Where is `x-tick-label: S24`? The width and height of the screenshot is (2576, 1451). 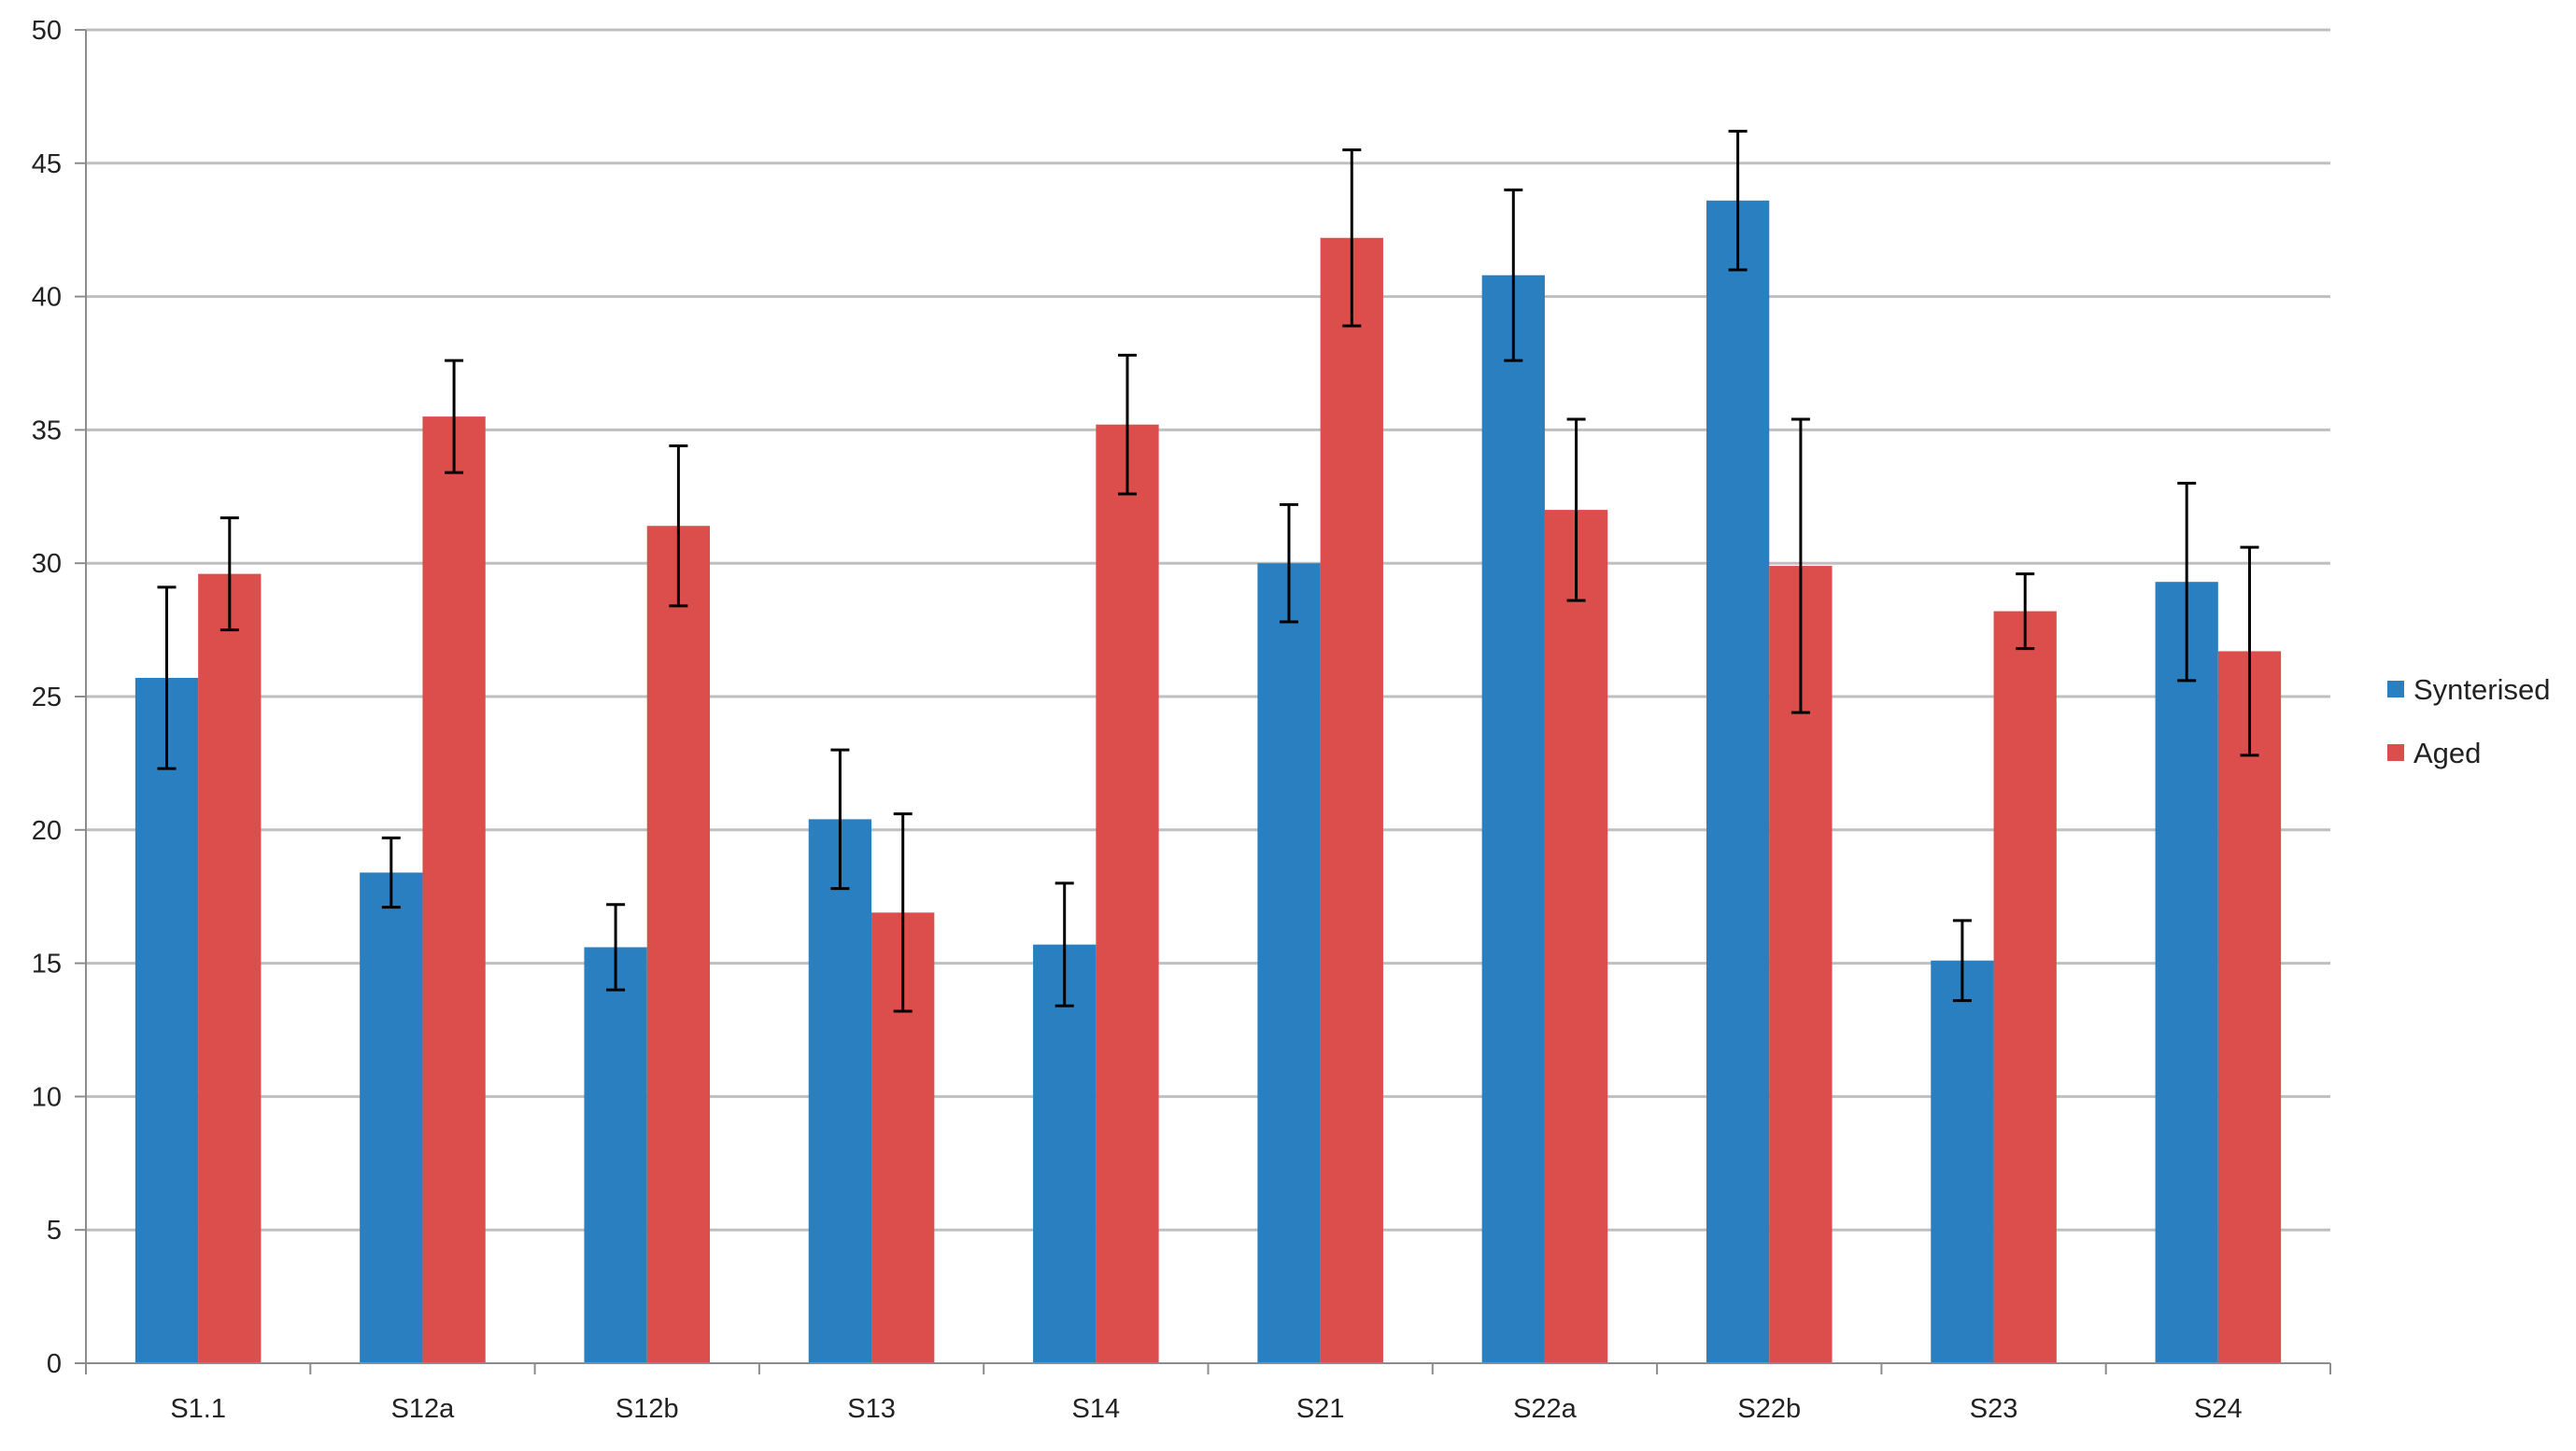
x-tick-label: S24 is located at coordinates (2218, 1409).